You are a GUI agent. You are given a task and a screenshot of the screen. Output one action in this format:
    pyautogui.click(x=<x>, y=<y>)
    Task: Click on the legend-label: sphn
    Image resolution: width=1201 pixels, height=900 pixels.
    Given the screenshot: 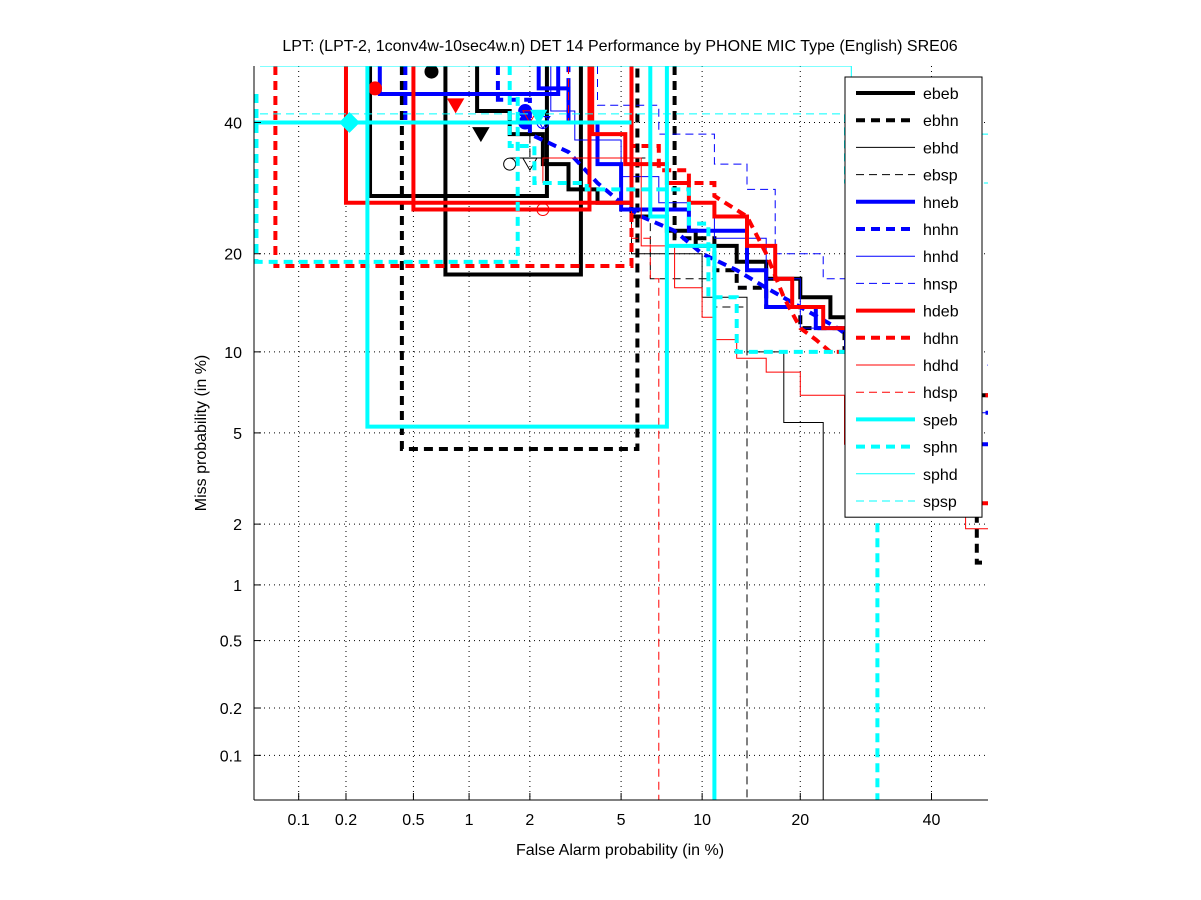 What is the action you would take?
    pyautogui.click(x=940, y=448)
    